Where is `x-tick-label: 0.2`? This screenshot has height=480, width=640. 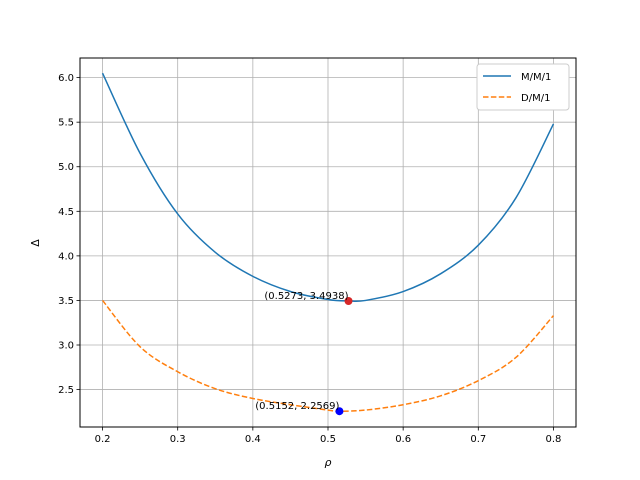
x-tick-label: 0.2 is located at coordinates (103, 439).